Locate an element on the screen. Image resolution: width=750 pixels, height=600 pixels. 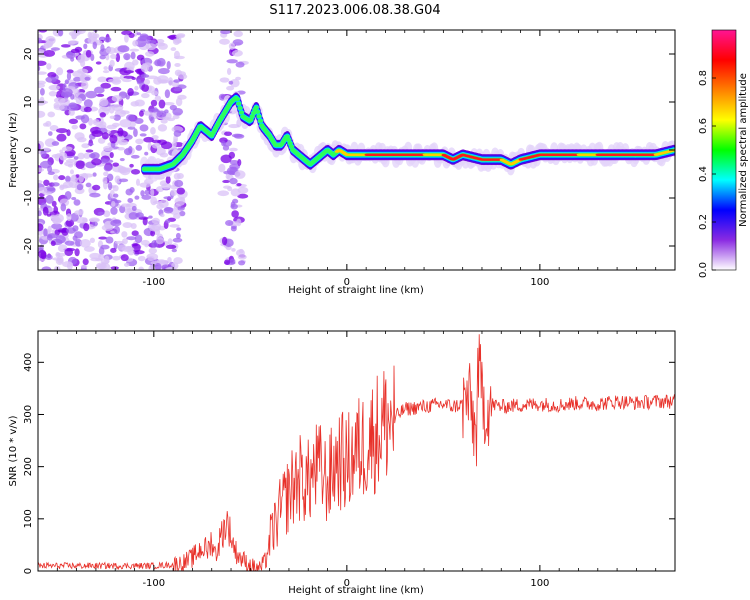
spectrogram-x-tick-label: 0 is located at coordinates (347, 282).